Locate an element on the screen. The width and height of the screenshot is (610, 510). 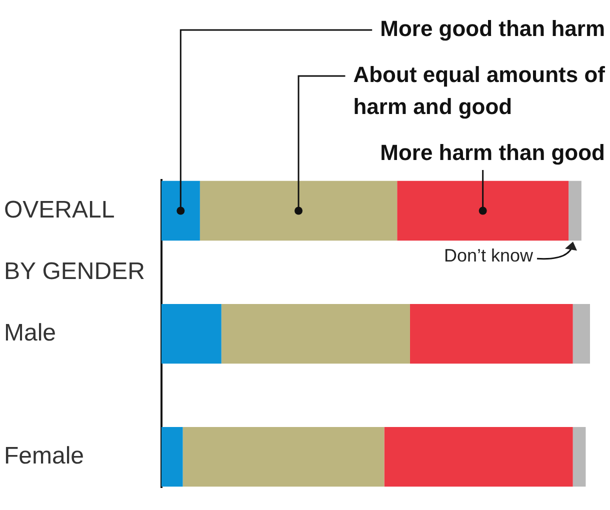
y-tick-label: Male is located at coordinates (30, 332).